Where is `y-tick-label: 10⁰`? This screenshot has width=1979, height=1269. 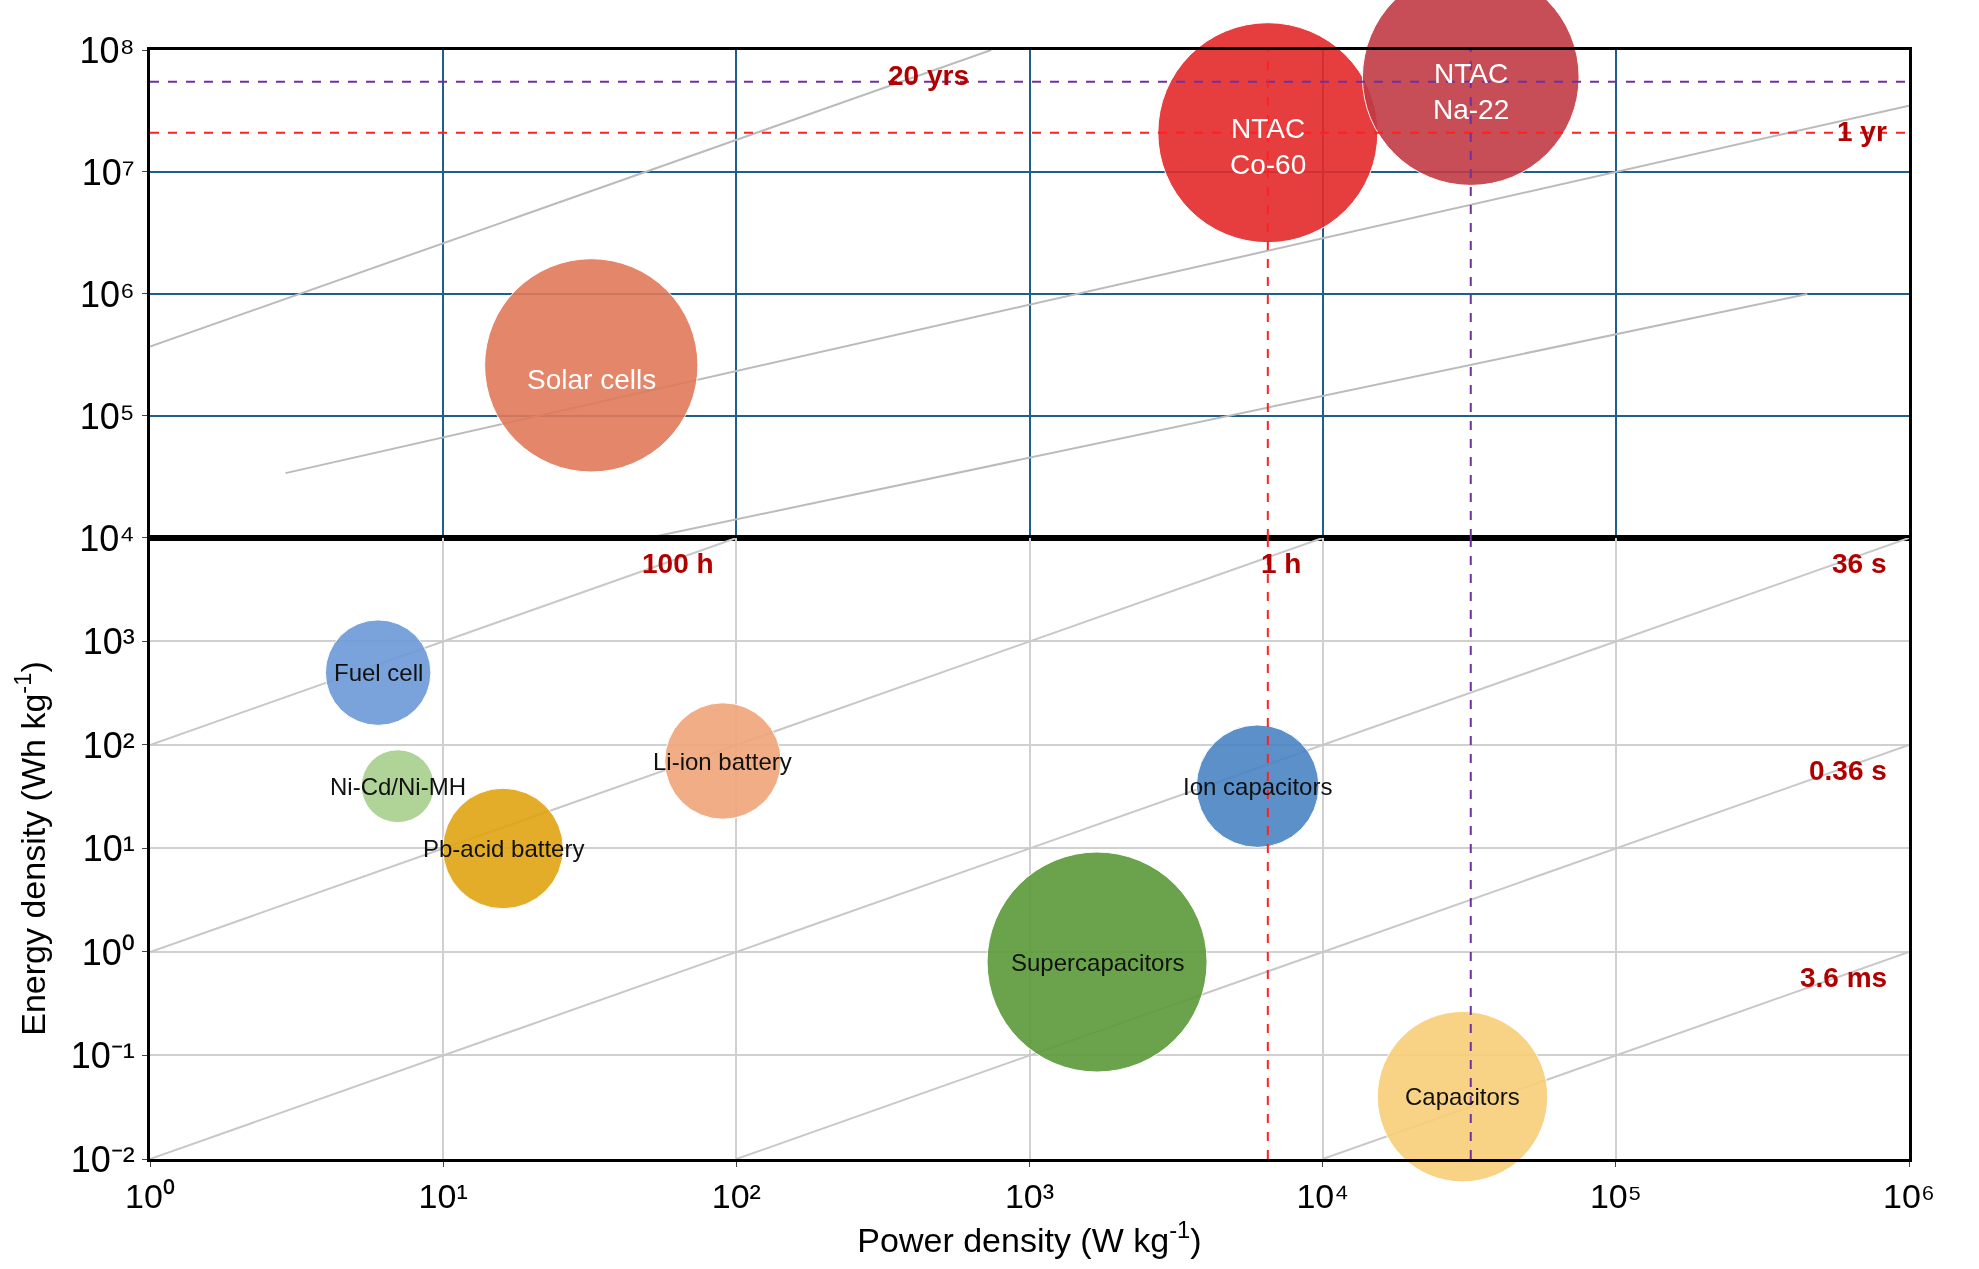
y-tick-label: 10⁰ is located at coordinates (108, 952).